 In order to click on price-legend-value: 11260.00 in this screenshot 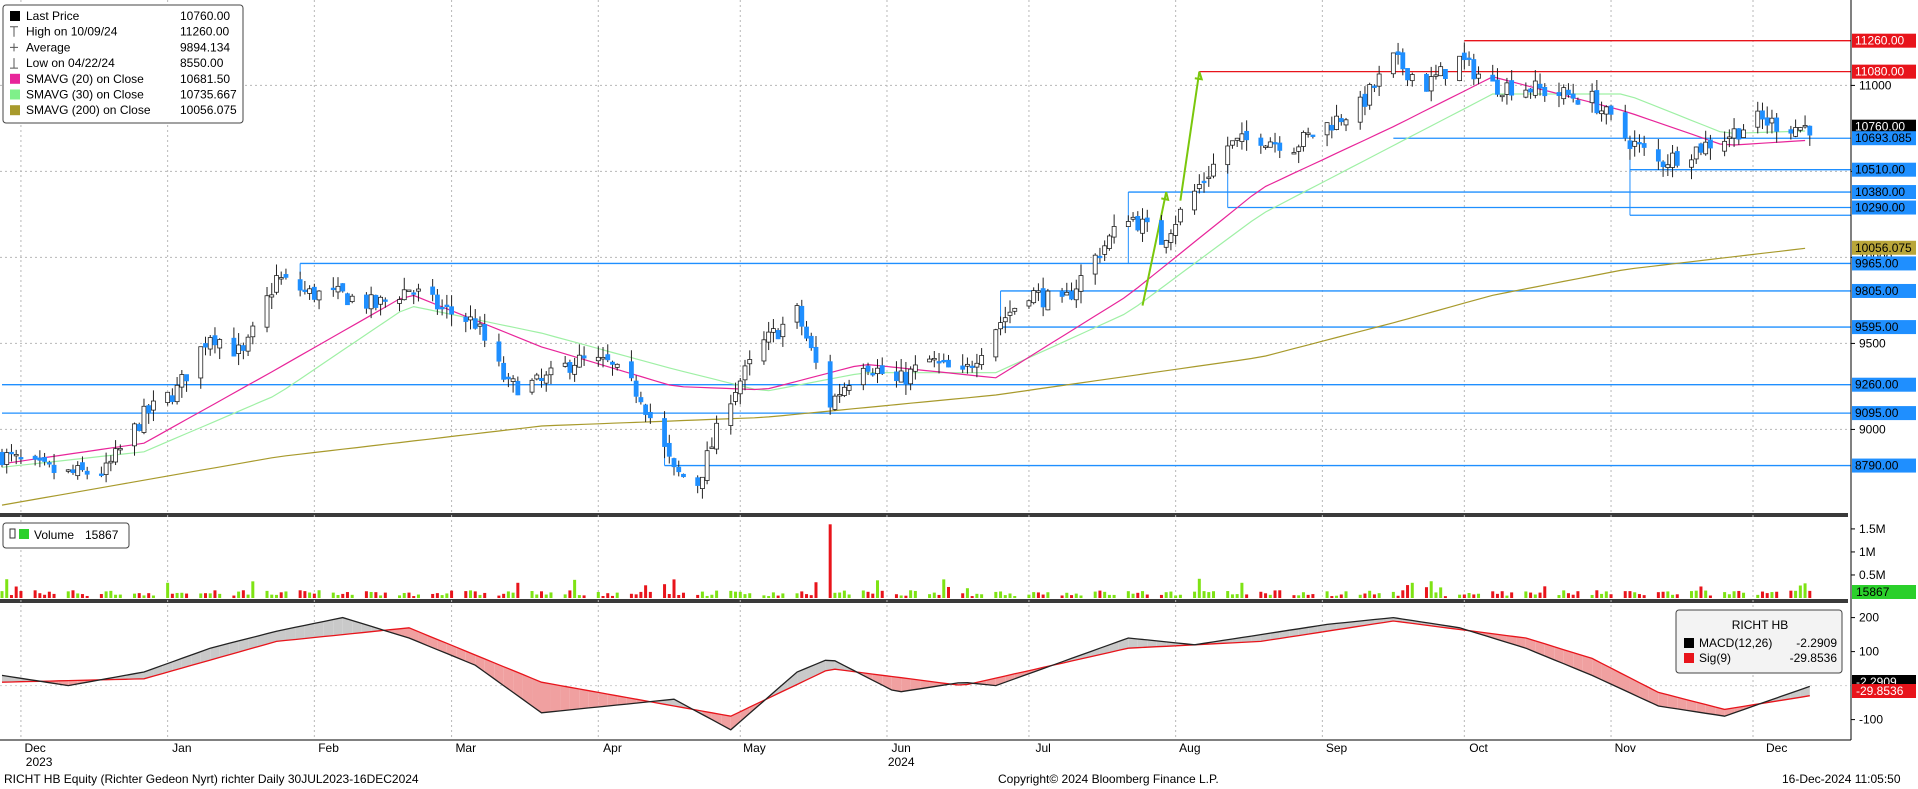, I will do `click(204, 32)`.